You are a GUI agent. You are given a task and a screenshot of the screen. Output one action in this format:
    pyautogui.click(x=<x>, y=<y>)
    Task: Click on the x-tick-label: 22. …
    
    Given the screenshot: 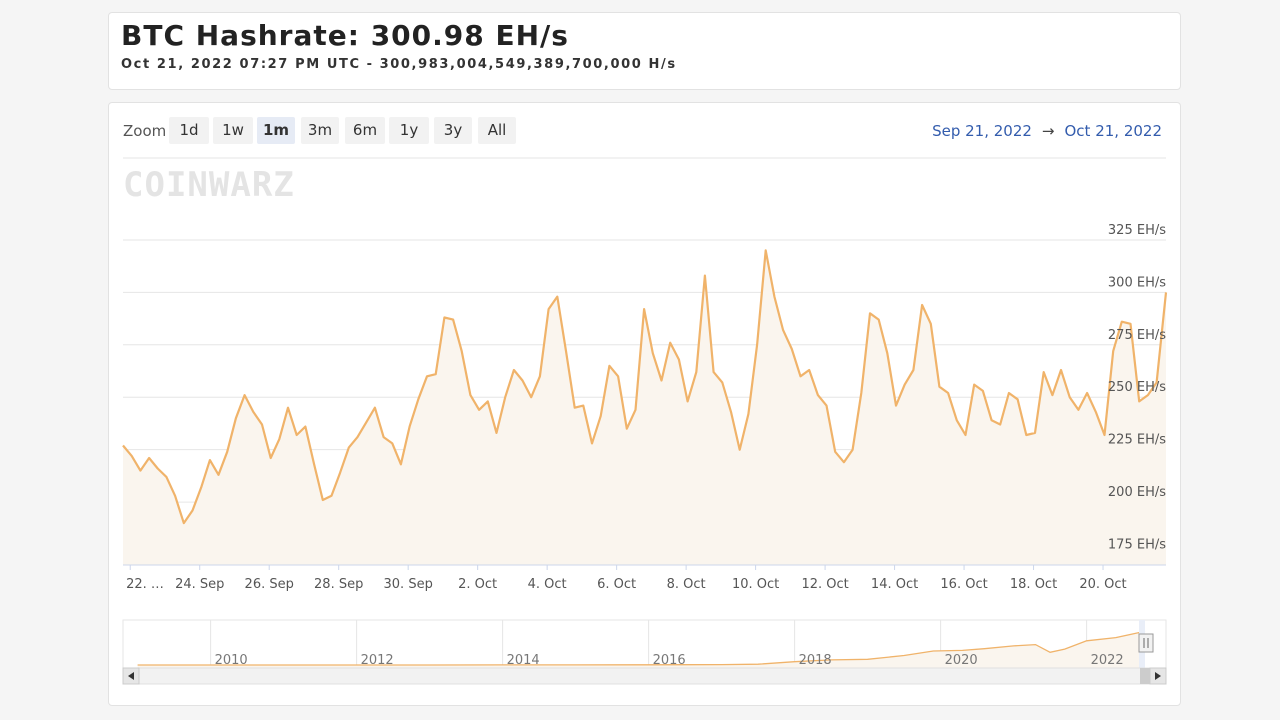 What is the action you would take?
    pyautogui.click(x=145, y=584)
    